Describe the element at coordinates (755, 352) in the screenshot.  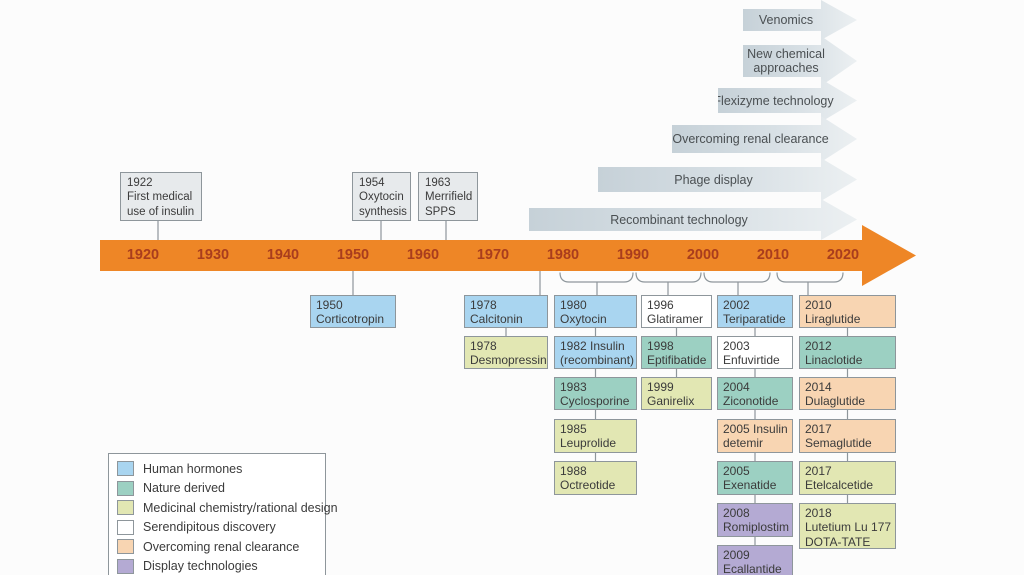
I see `drug-box-2003-enfuvirtide: 2003 Enfuvirtide` at that location.